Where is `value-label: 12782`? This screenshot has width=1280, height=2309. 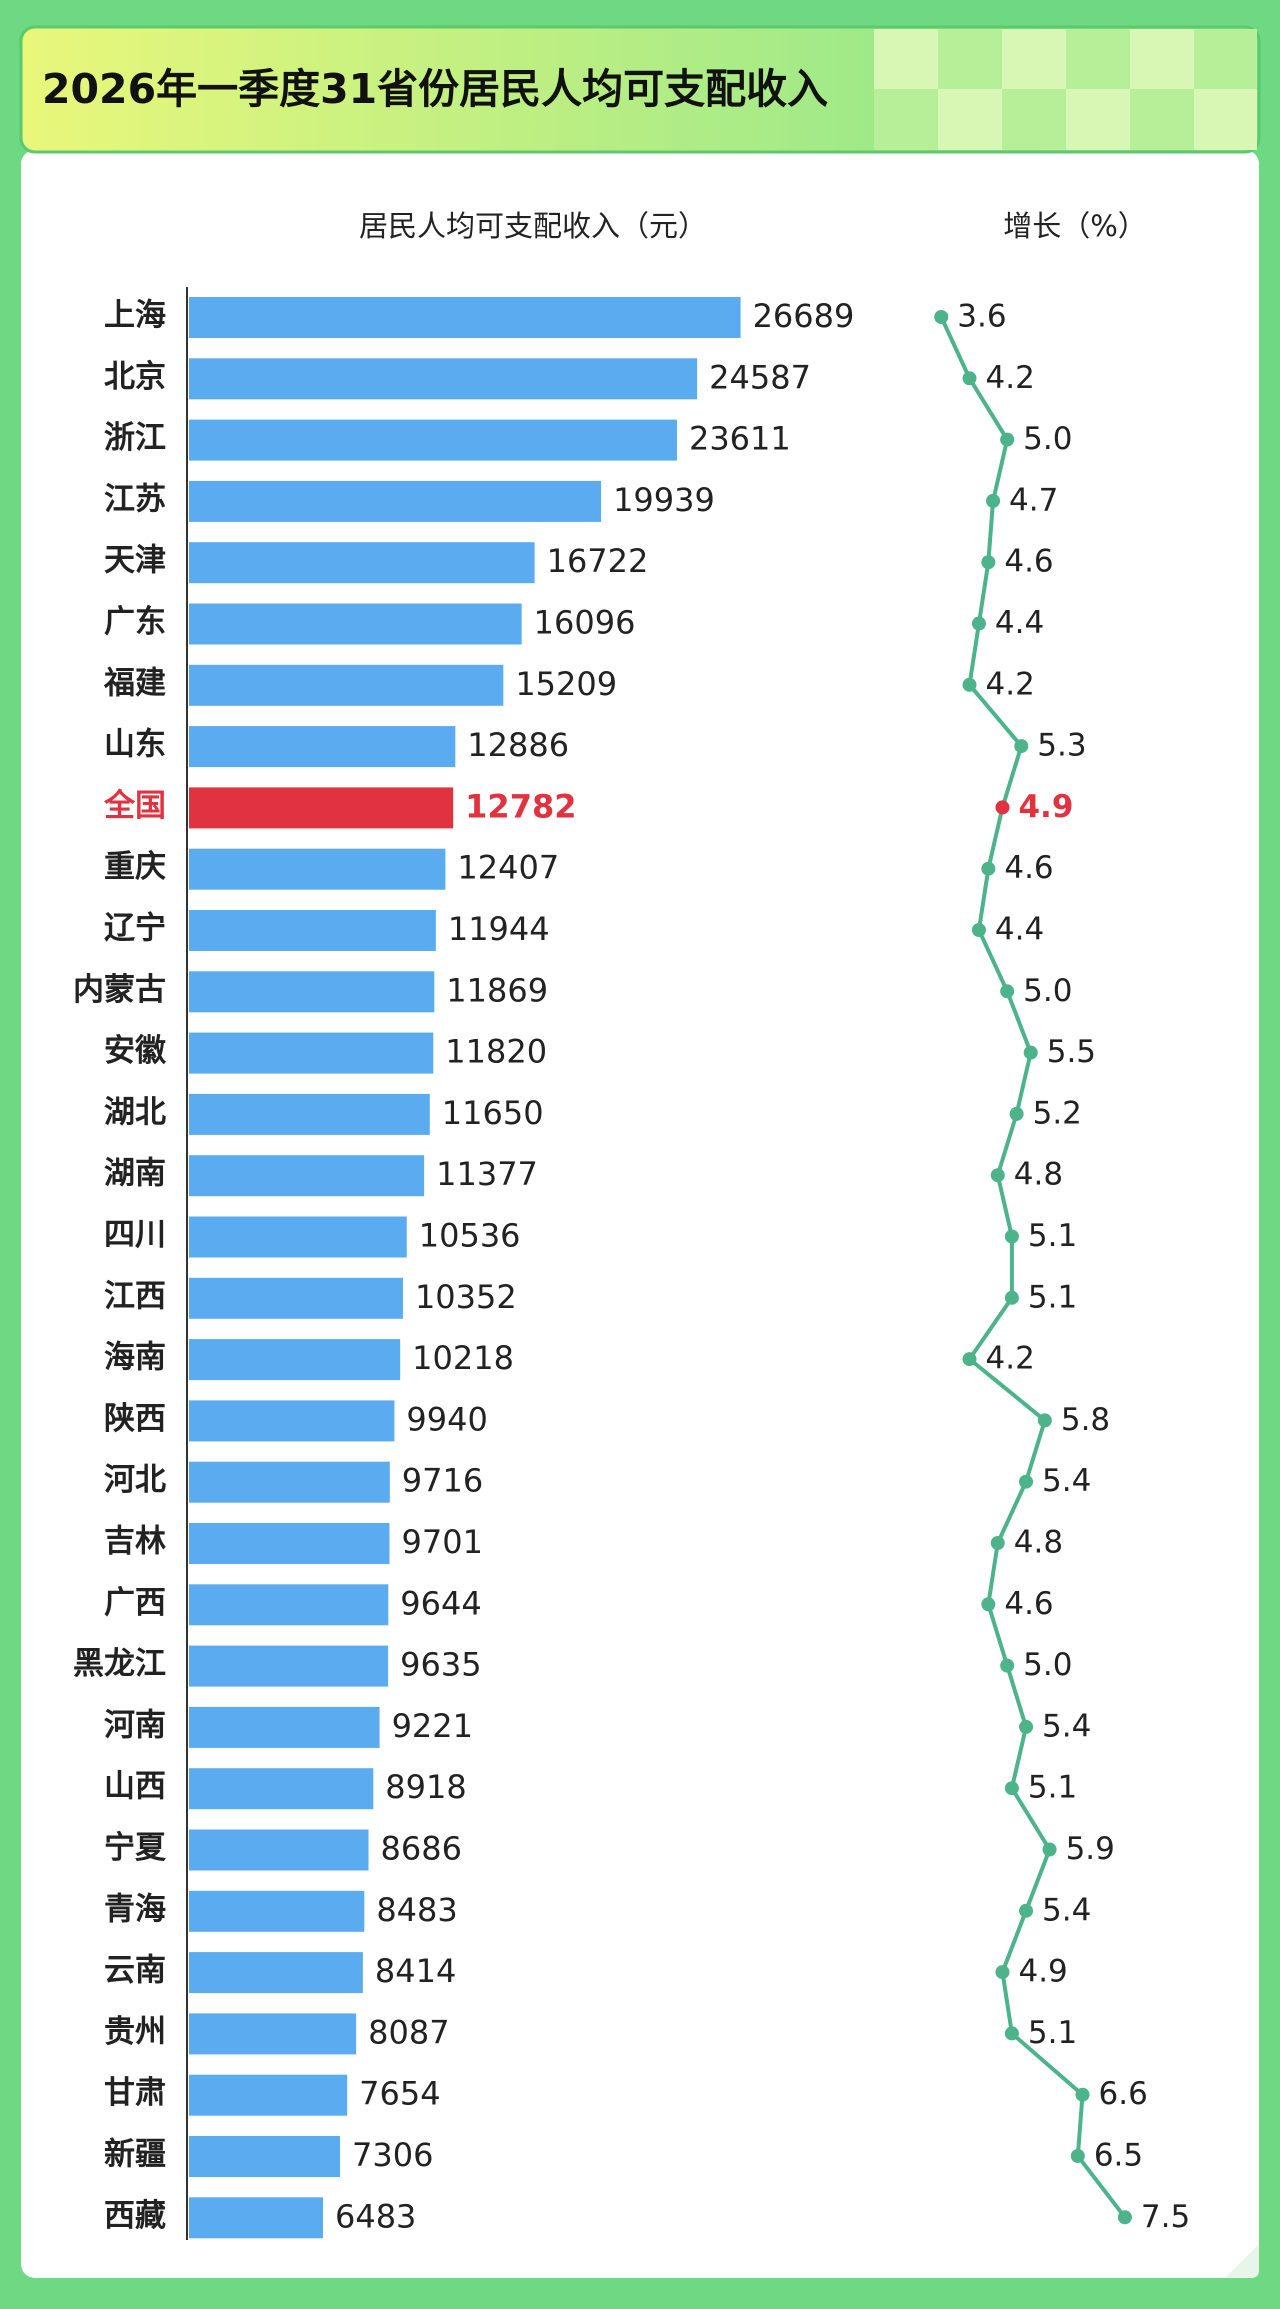
value-label: 12782 is located at coordinates (520, 806).